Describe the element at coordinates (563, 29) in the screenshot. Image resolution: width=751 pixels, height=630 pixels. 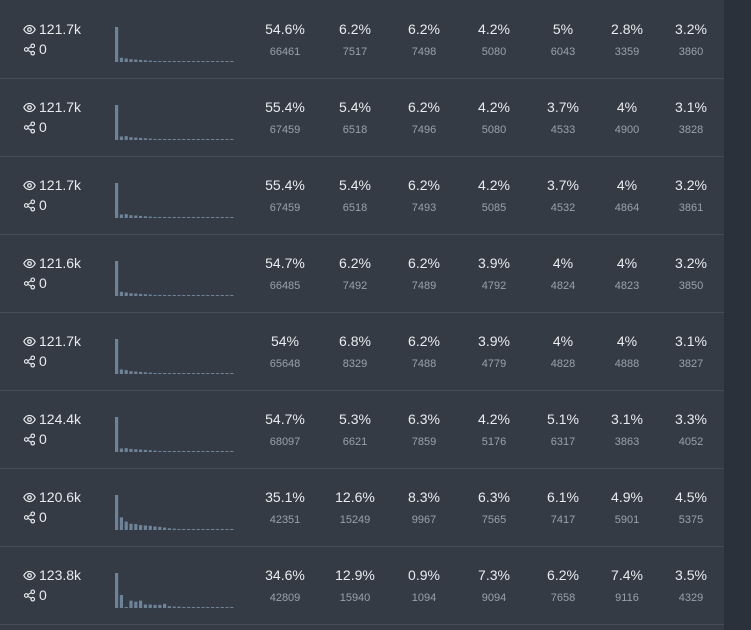
I see `percent-value: 5%` at that location.